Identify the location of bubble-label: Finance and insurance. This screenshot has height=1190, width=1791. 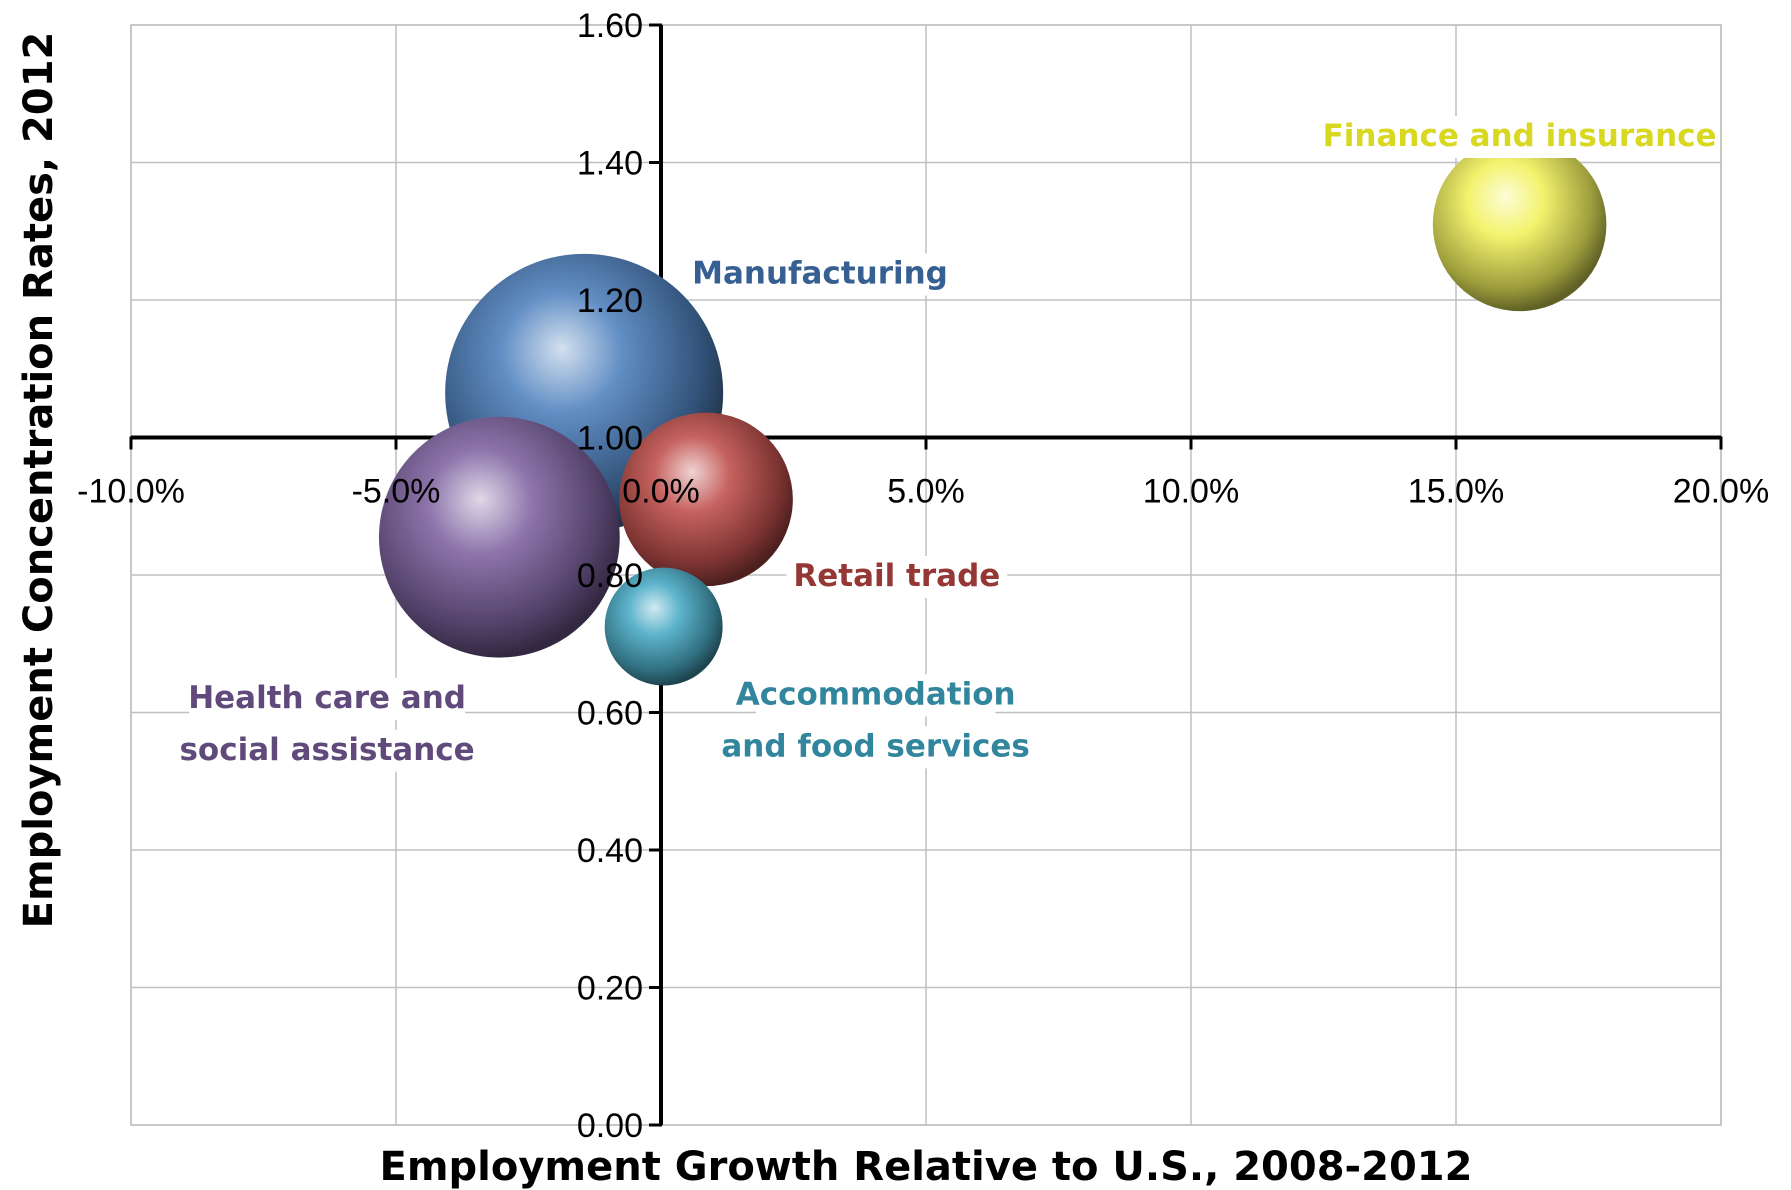
(1520, 136).